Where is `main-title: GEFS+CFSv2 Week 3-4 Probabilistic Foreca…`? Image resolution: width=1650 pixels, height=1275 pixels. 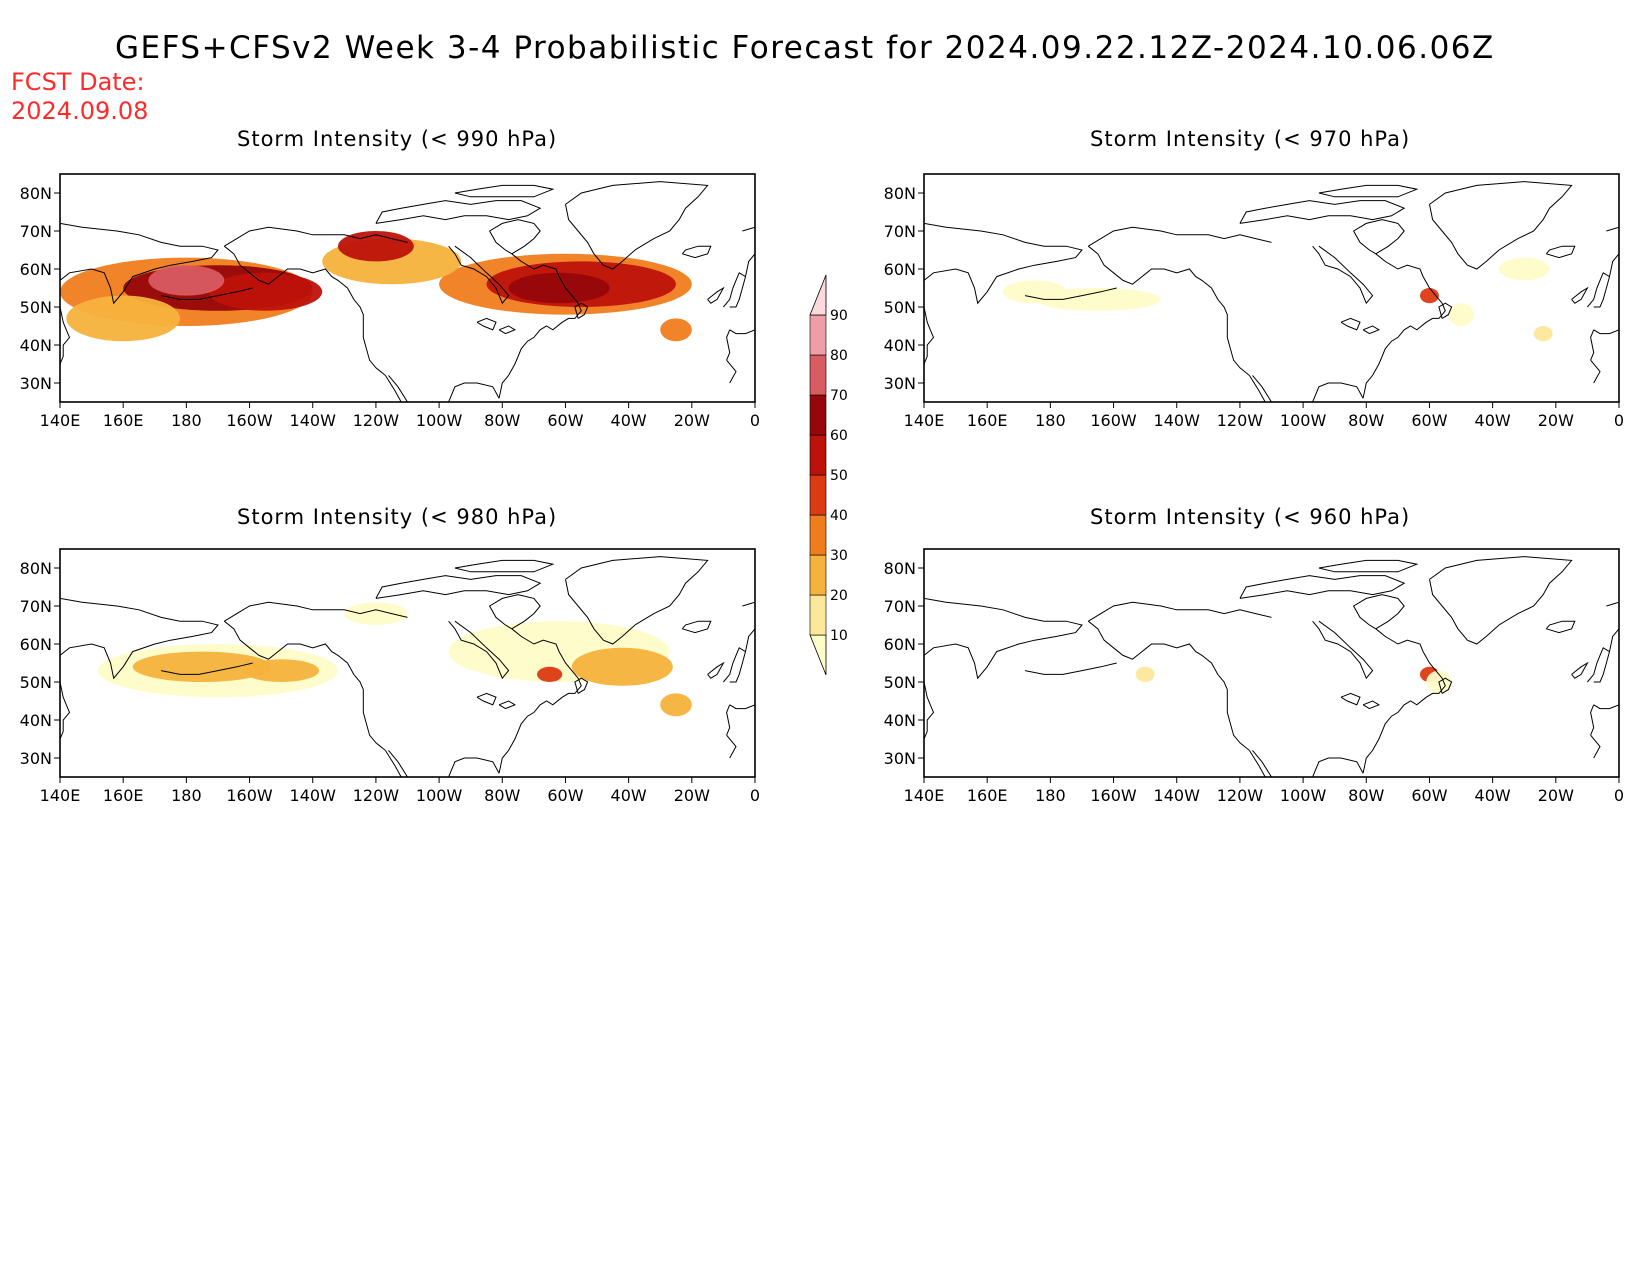
main-title: GEFS+CFSv2 Week 3-4 Probabilistic Foreca… is located at coordinates (805, 48).